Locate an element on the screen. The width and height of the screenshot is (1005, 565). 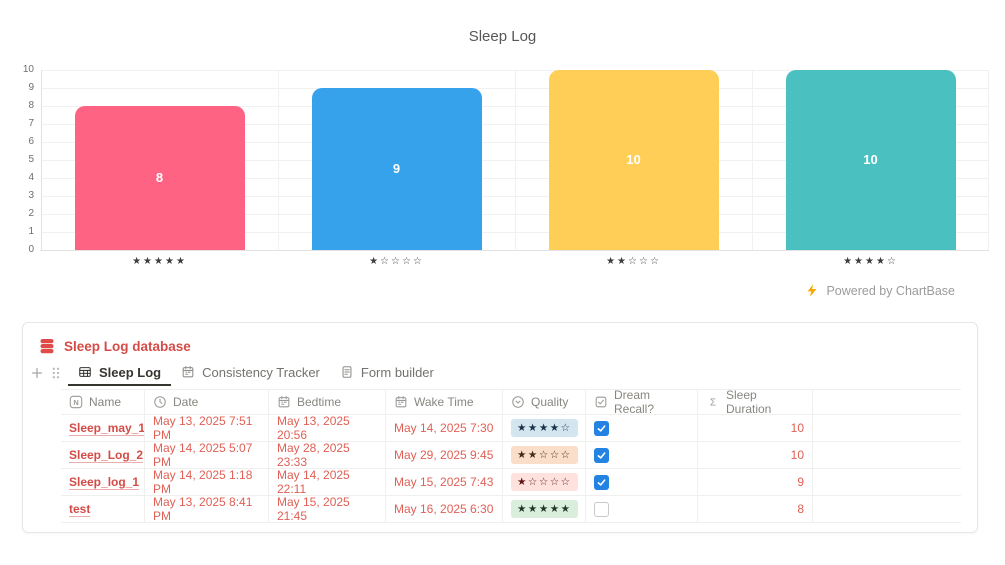
y-axis-tick-label: 2 is located at coordinates (31, 213).